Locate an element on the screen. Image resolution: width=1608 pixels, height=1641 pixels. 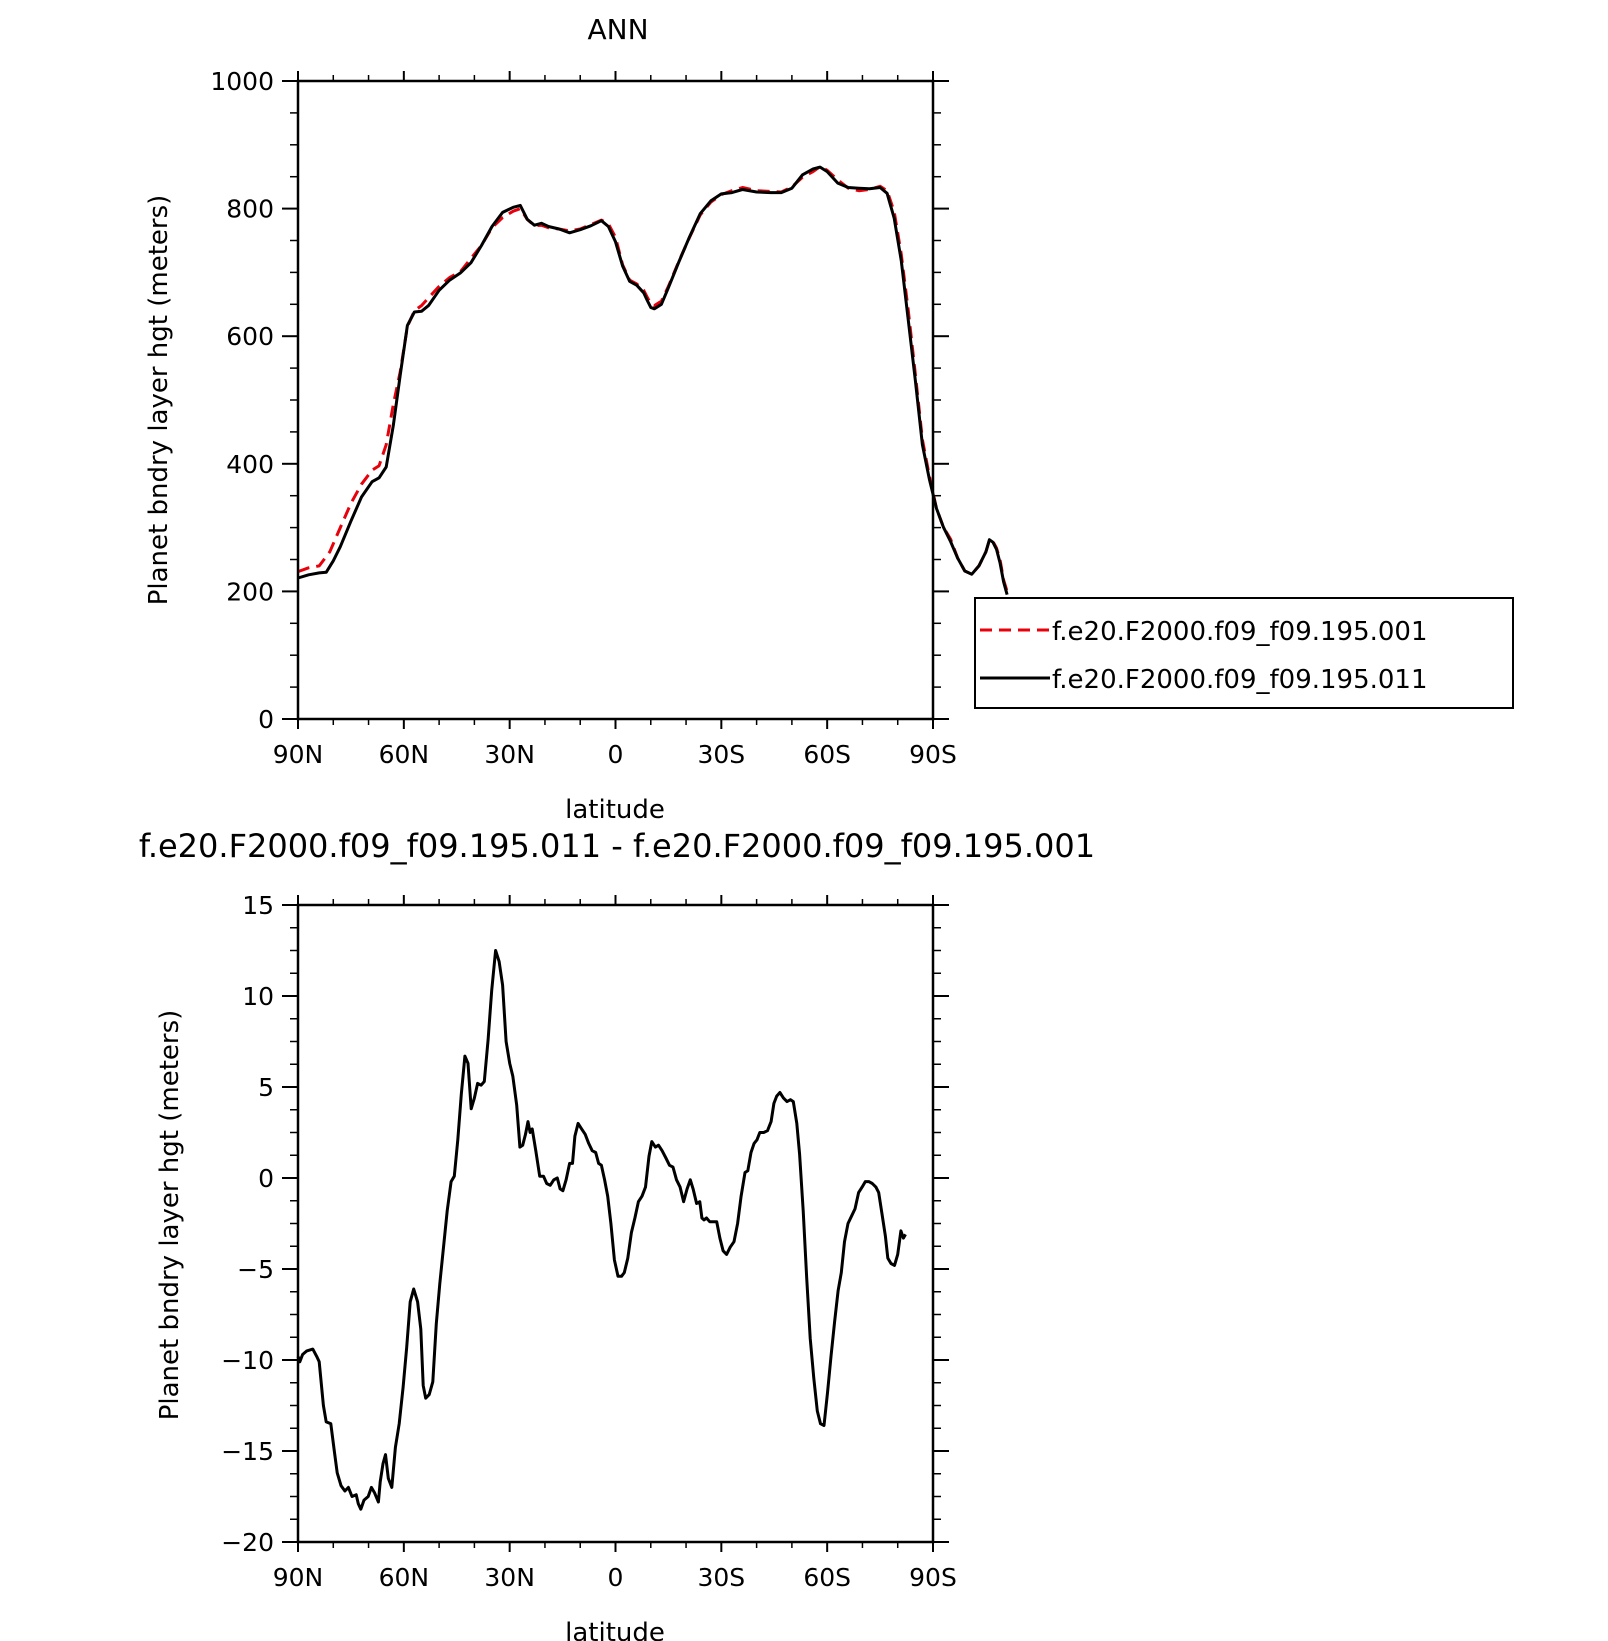
y-tick-label: −20 is located at coordinates (247, 1542).